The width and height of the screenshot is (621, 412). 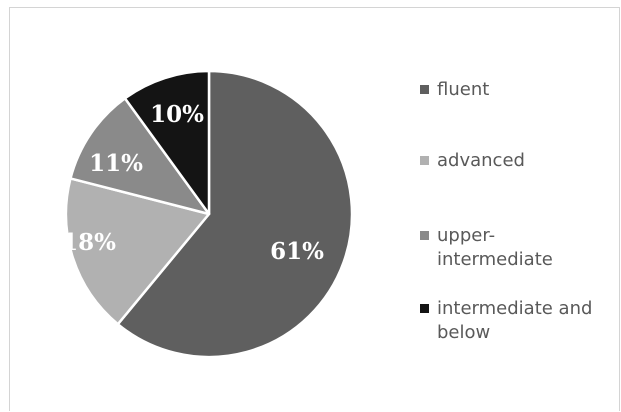 What do you see at coordinates (424, 235) in the screenshot?
I see `legend-swatch-upper-intermediate` at bounding box center [424, 235].